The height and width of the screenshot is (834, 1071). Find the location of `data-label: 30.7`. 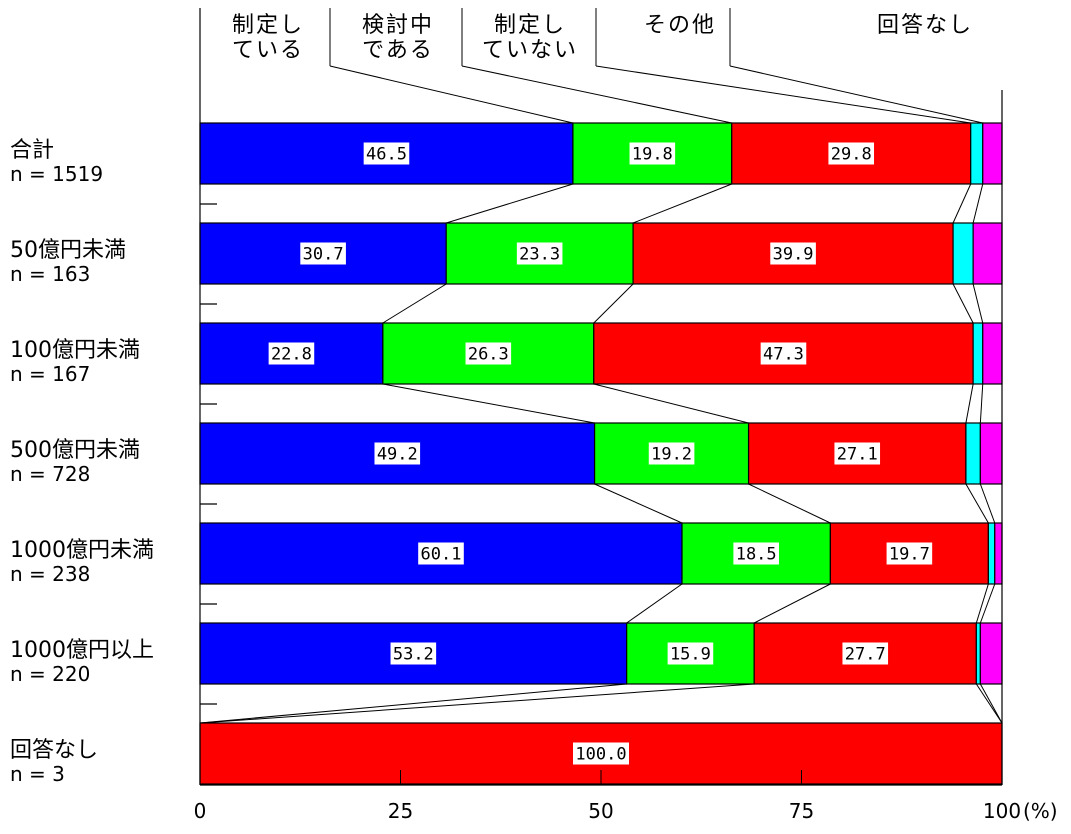

data-label: 30.7 is located at coordinates (323, 255).